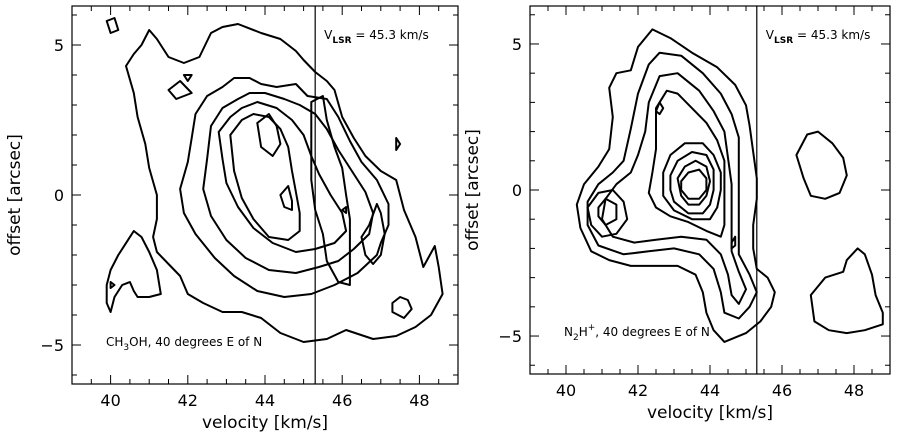  I want to click on molecule-label-part: OH, 40 degrees E of N, so click(195, 342).